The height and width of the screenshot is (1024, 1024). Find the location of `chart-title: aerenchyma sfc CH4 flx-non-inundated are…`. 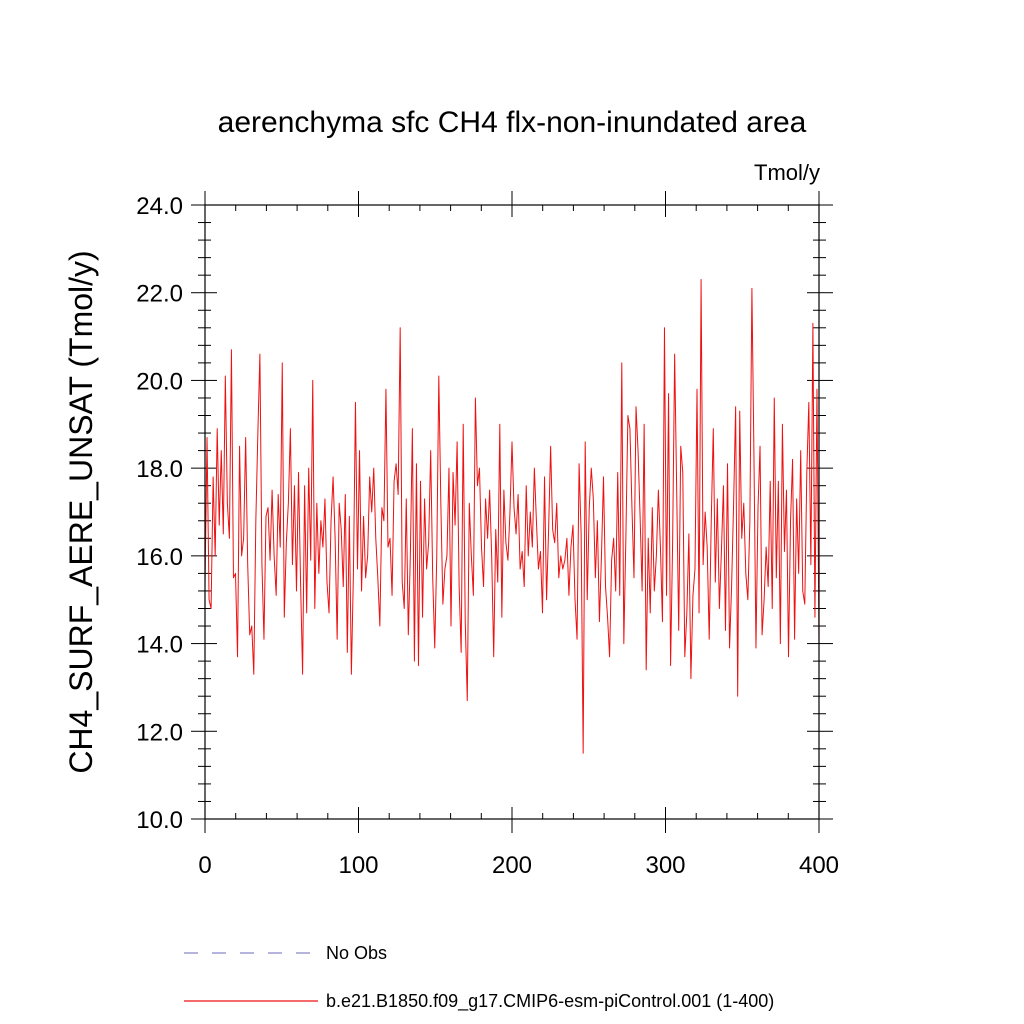

chart-title: aerenchyma sfc CH4 flx-non-inundated are… is located at coordinates (512, 122).